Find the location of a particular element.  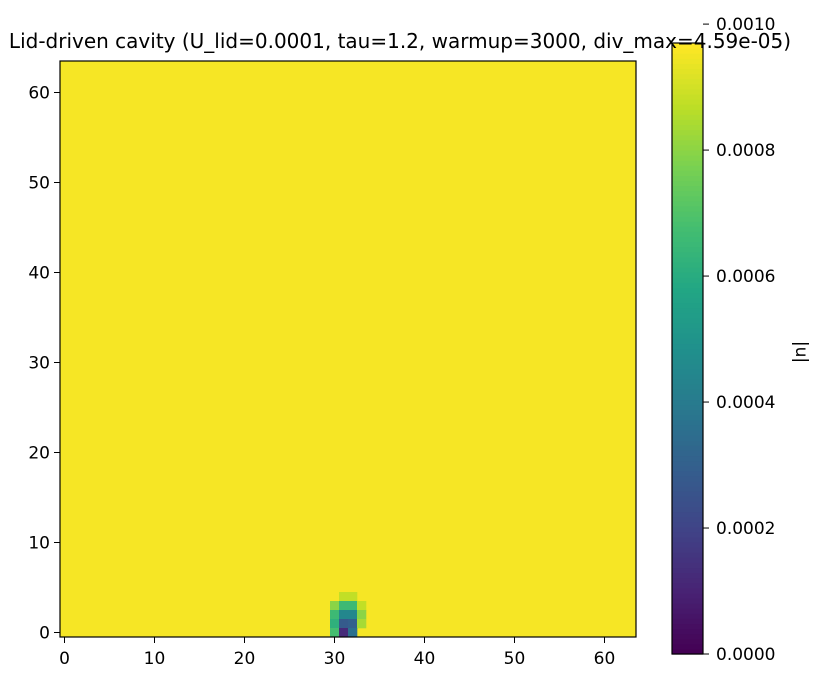

x-tick-label: 0 is located at coordinates (64, 659).